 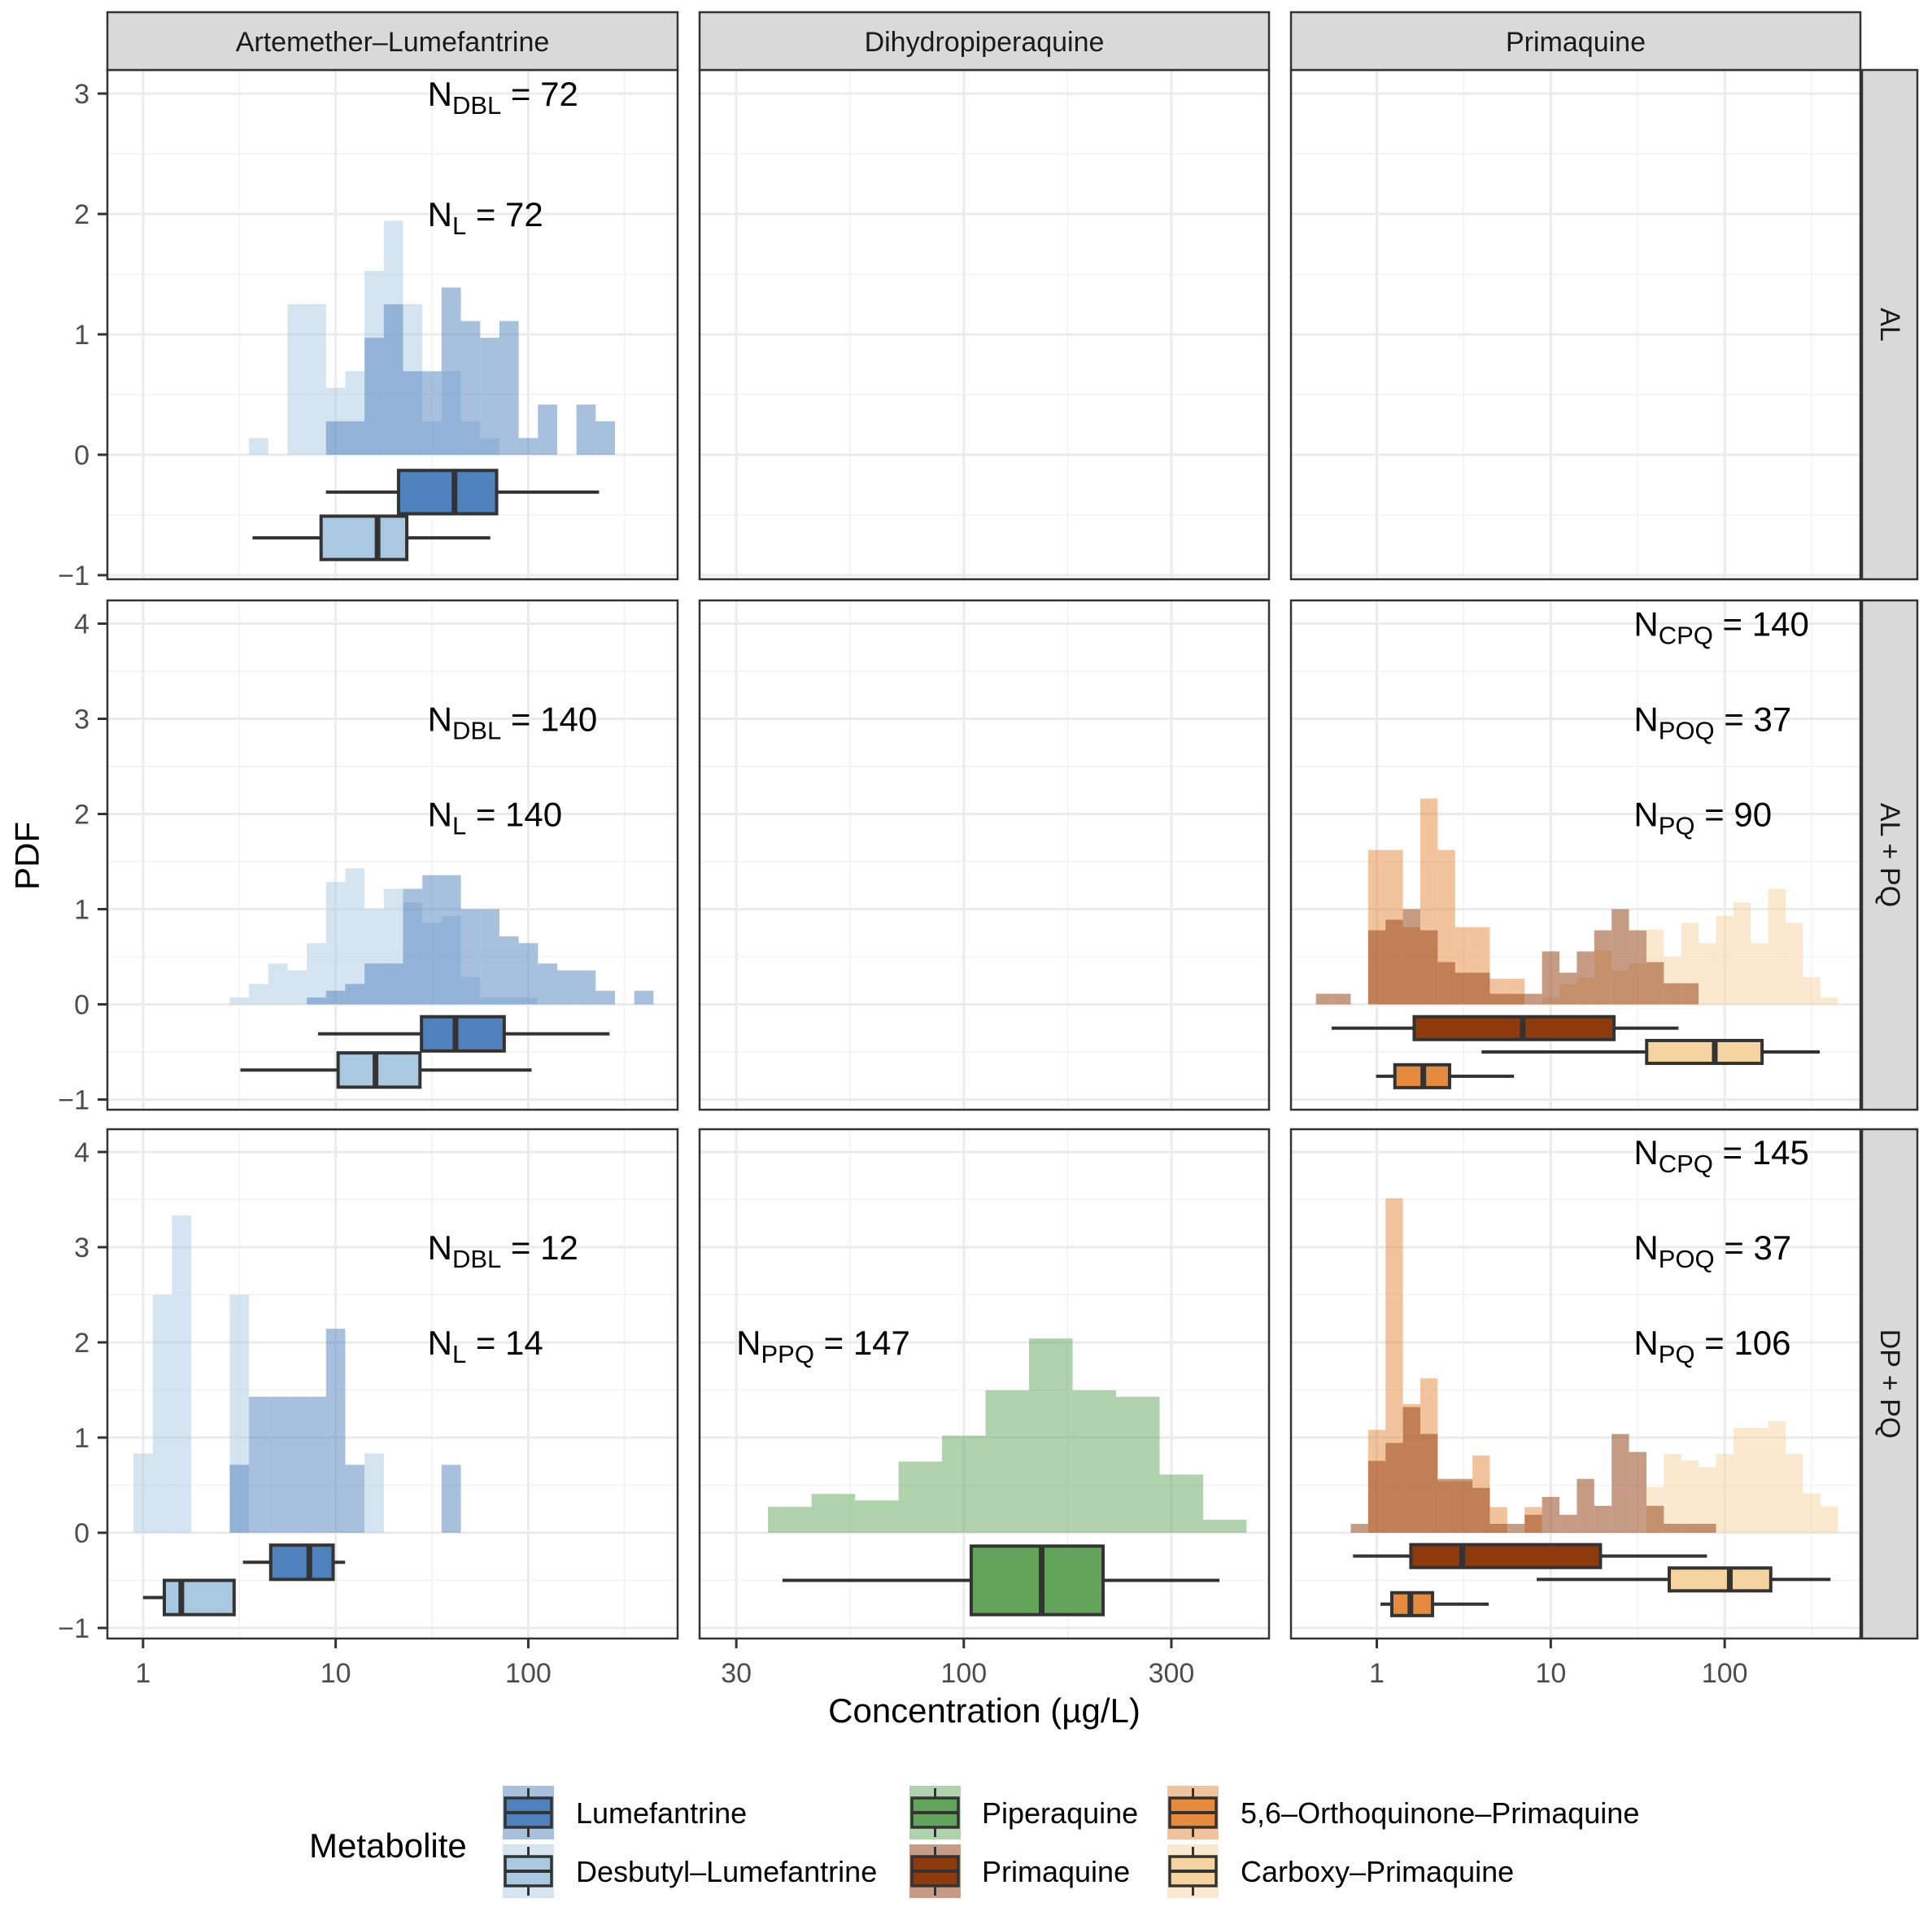 I want to click on legend-label: Primaquine, so click(x=1056, y=1871).